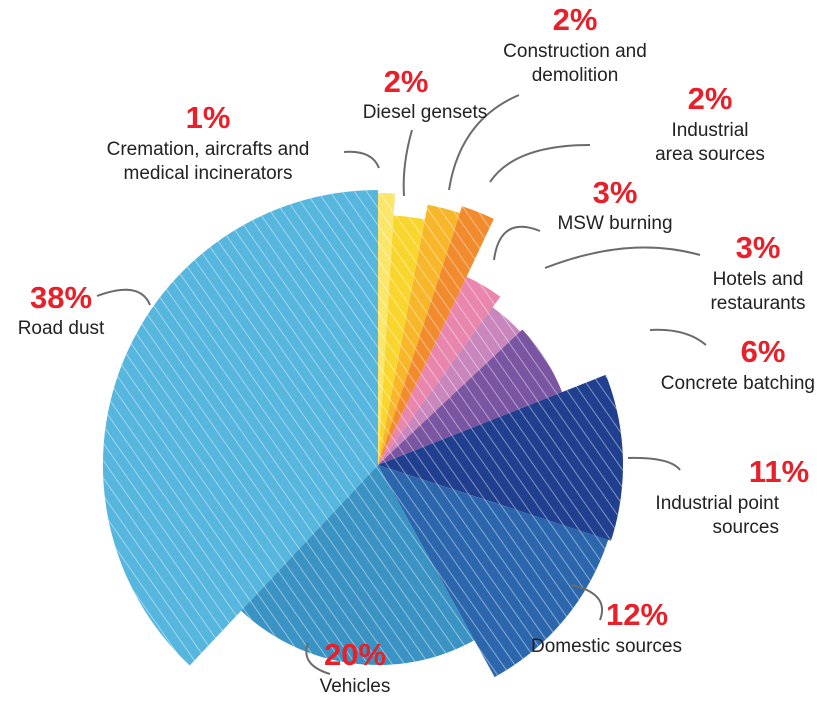 Image resolution: width=817 pixels, height=713 pixels. What do you see at coordinates (355, 654) in the screenshot?
I see `percent-vehicles: 20%` at bounding box center [355, 654].